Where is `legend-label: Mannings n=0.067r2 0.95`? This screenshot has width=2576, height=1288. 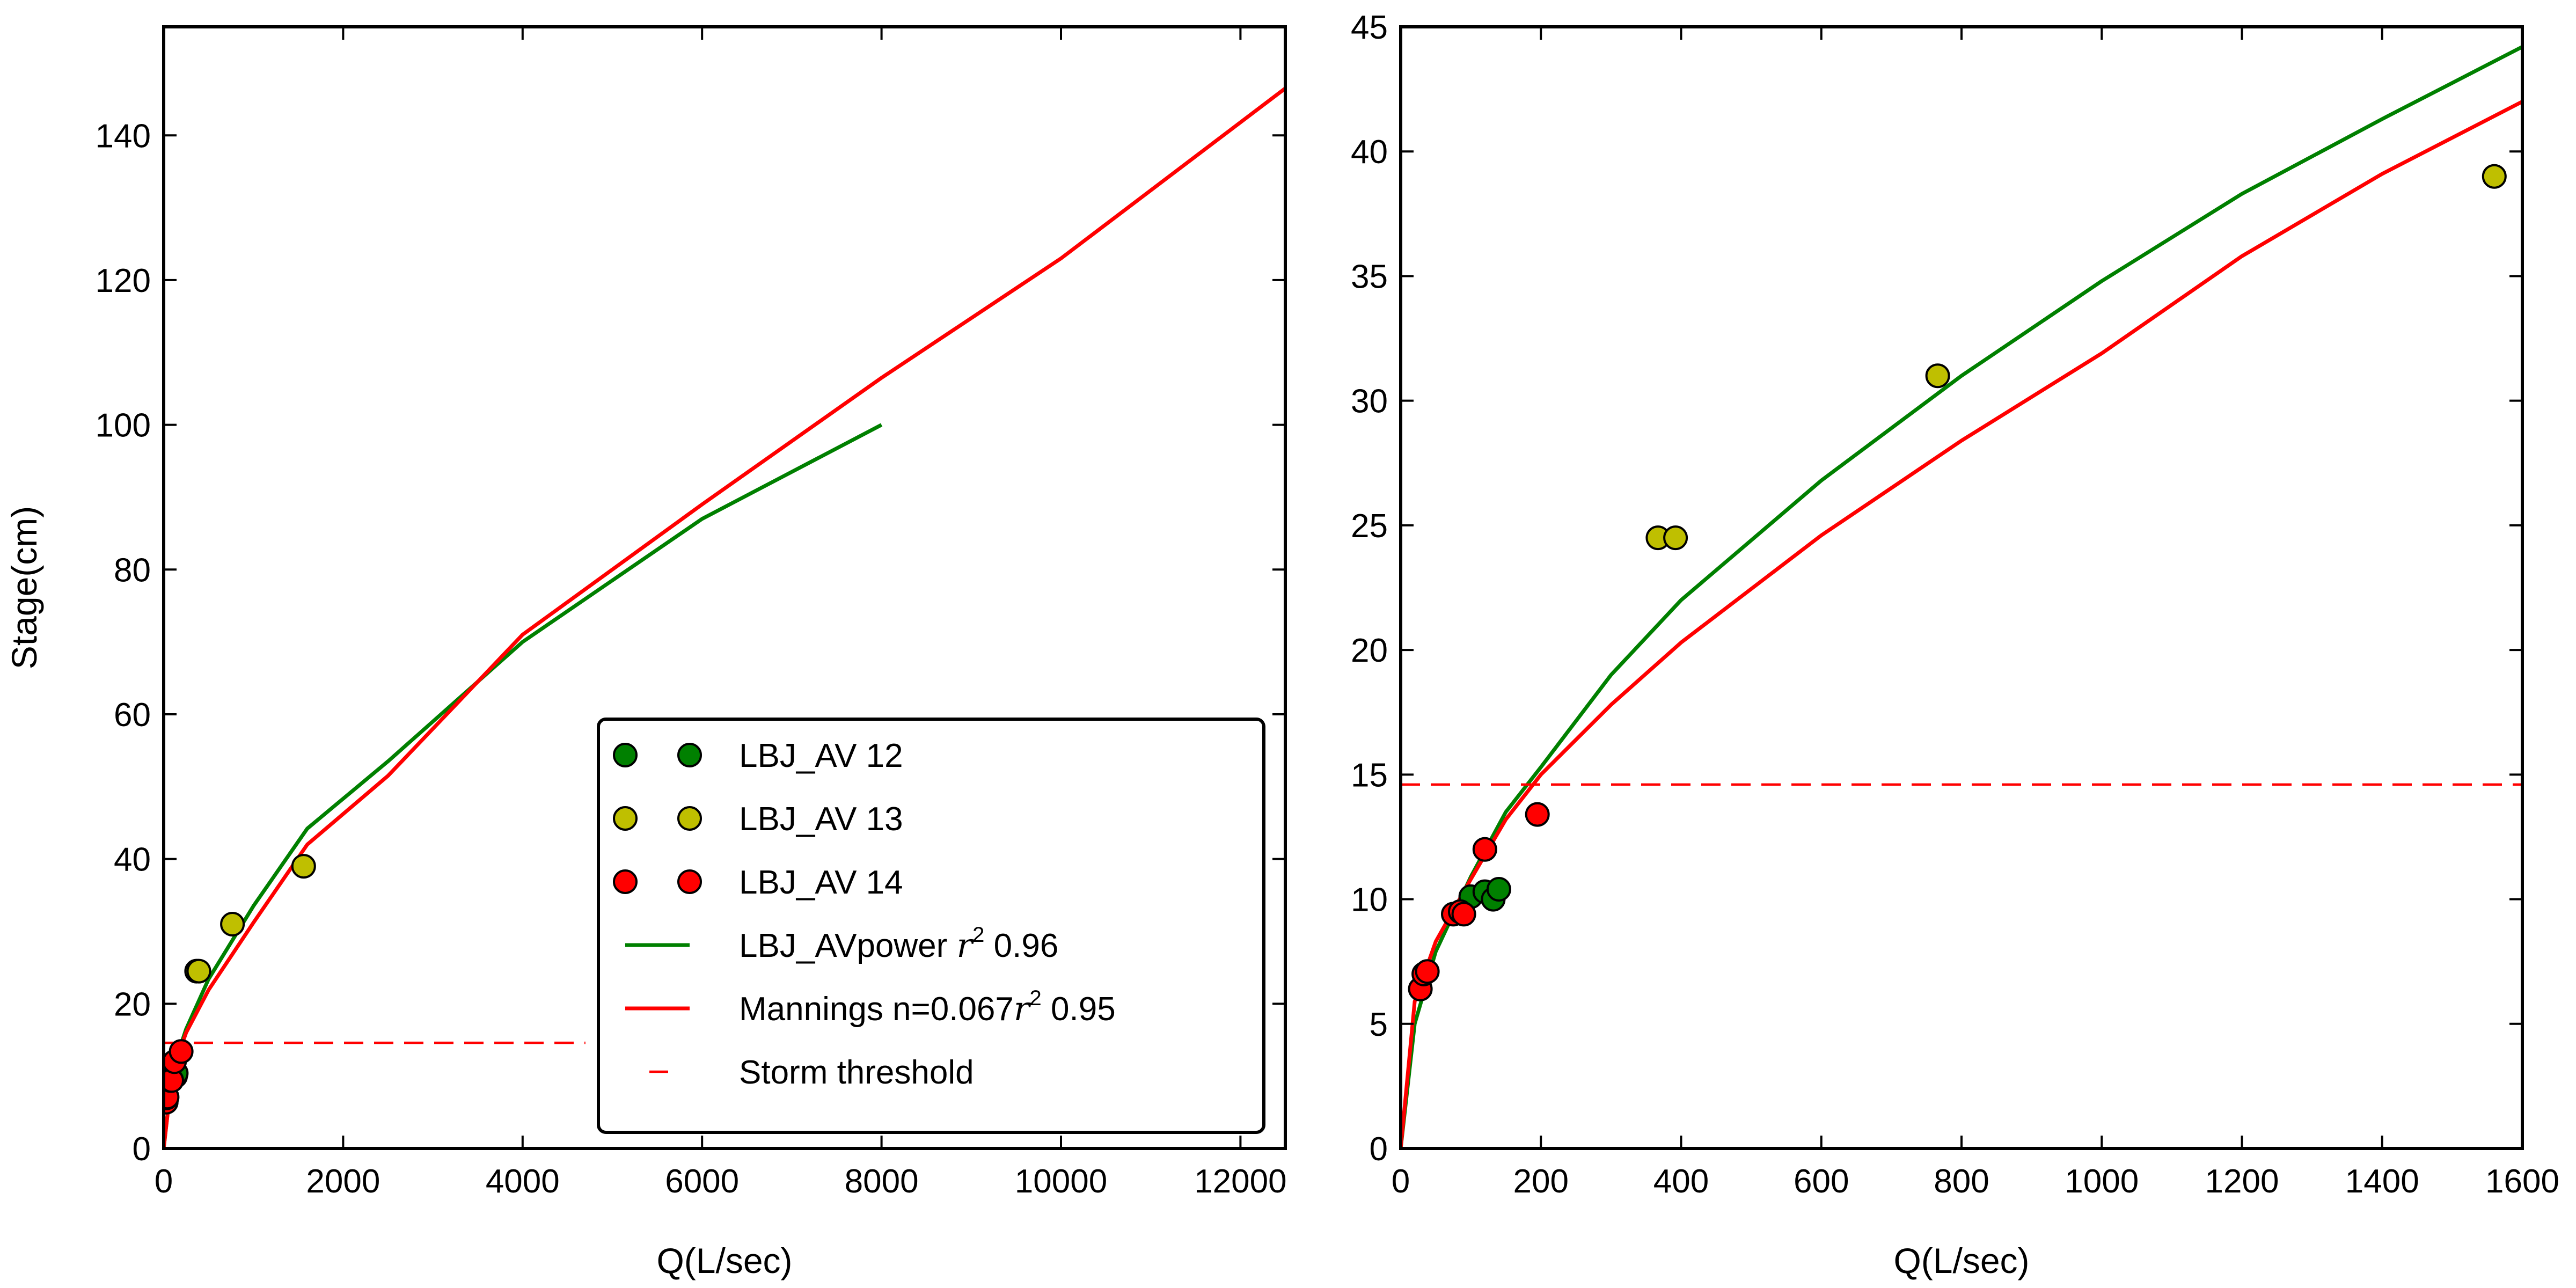 legend-label: Mannings n=0.067r2 0.95 is located at coordinates (927, 1007).